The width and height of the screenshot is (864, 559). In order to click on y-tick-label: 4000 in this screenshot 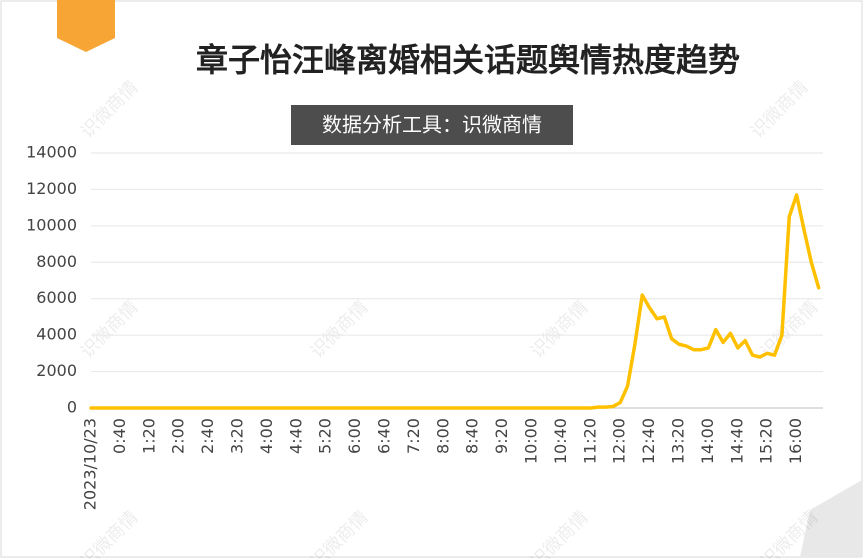, I will do `click(56, 334)`.